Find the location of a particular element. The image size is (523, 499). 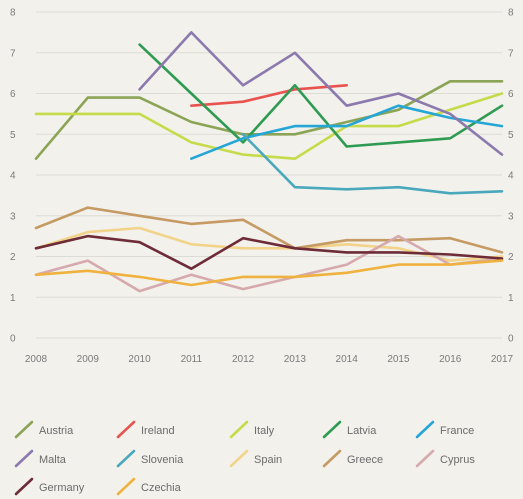

legend-label-greece: Greece is located at coordinates (365, 460).